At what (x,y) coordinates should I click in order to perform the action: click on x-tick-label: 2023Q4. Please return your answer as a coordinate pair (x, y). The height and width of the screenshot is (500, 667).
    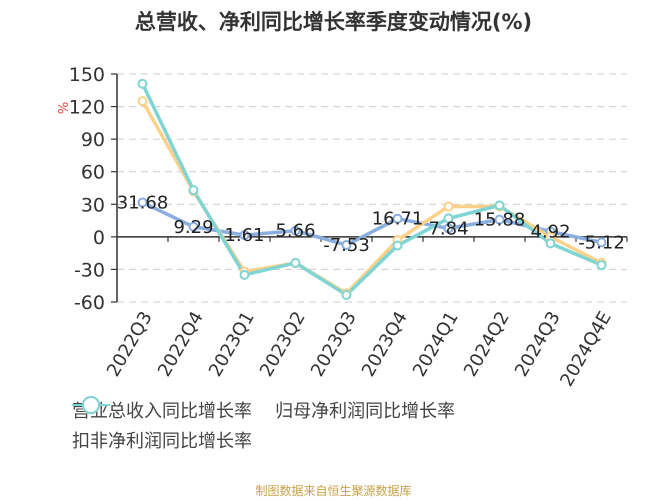
    Looking at the image, I should click on (385, 344).